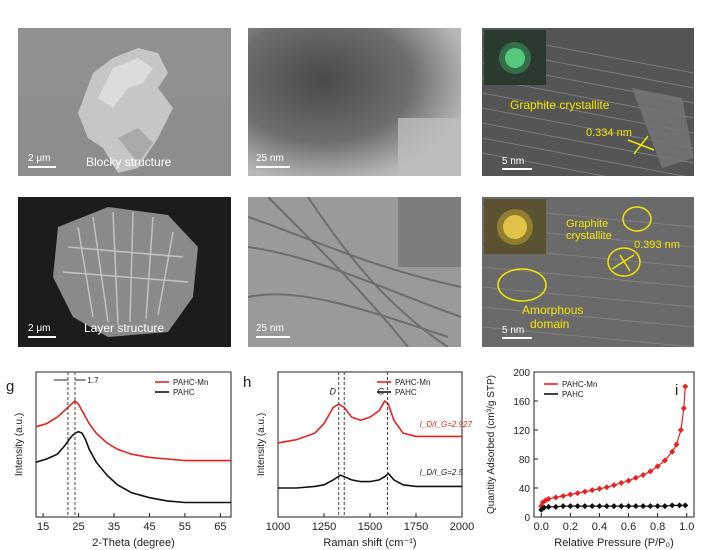  I want to click on peak-label-g: G, so click(380, 392).